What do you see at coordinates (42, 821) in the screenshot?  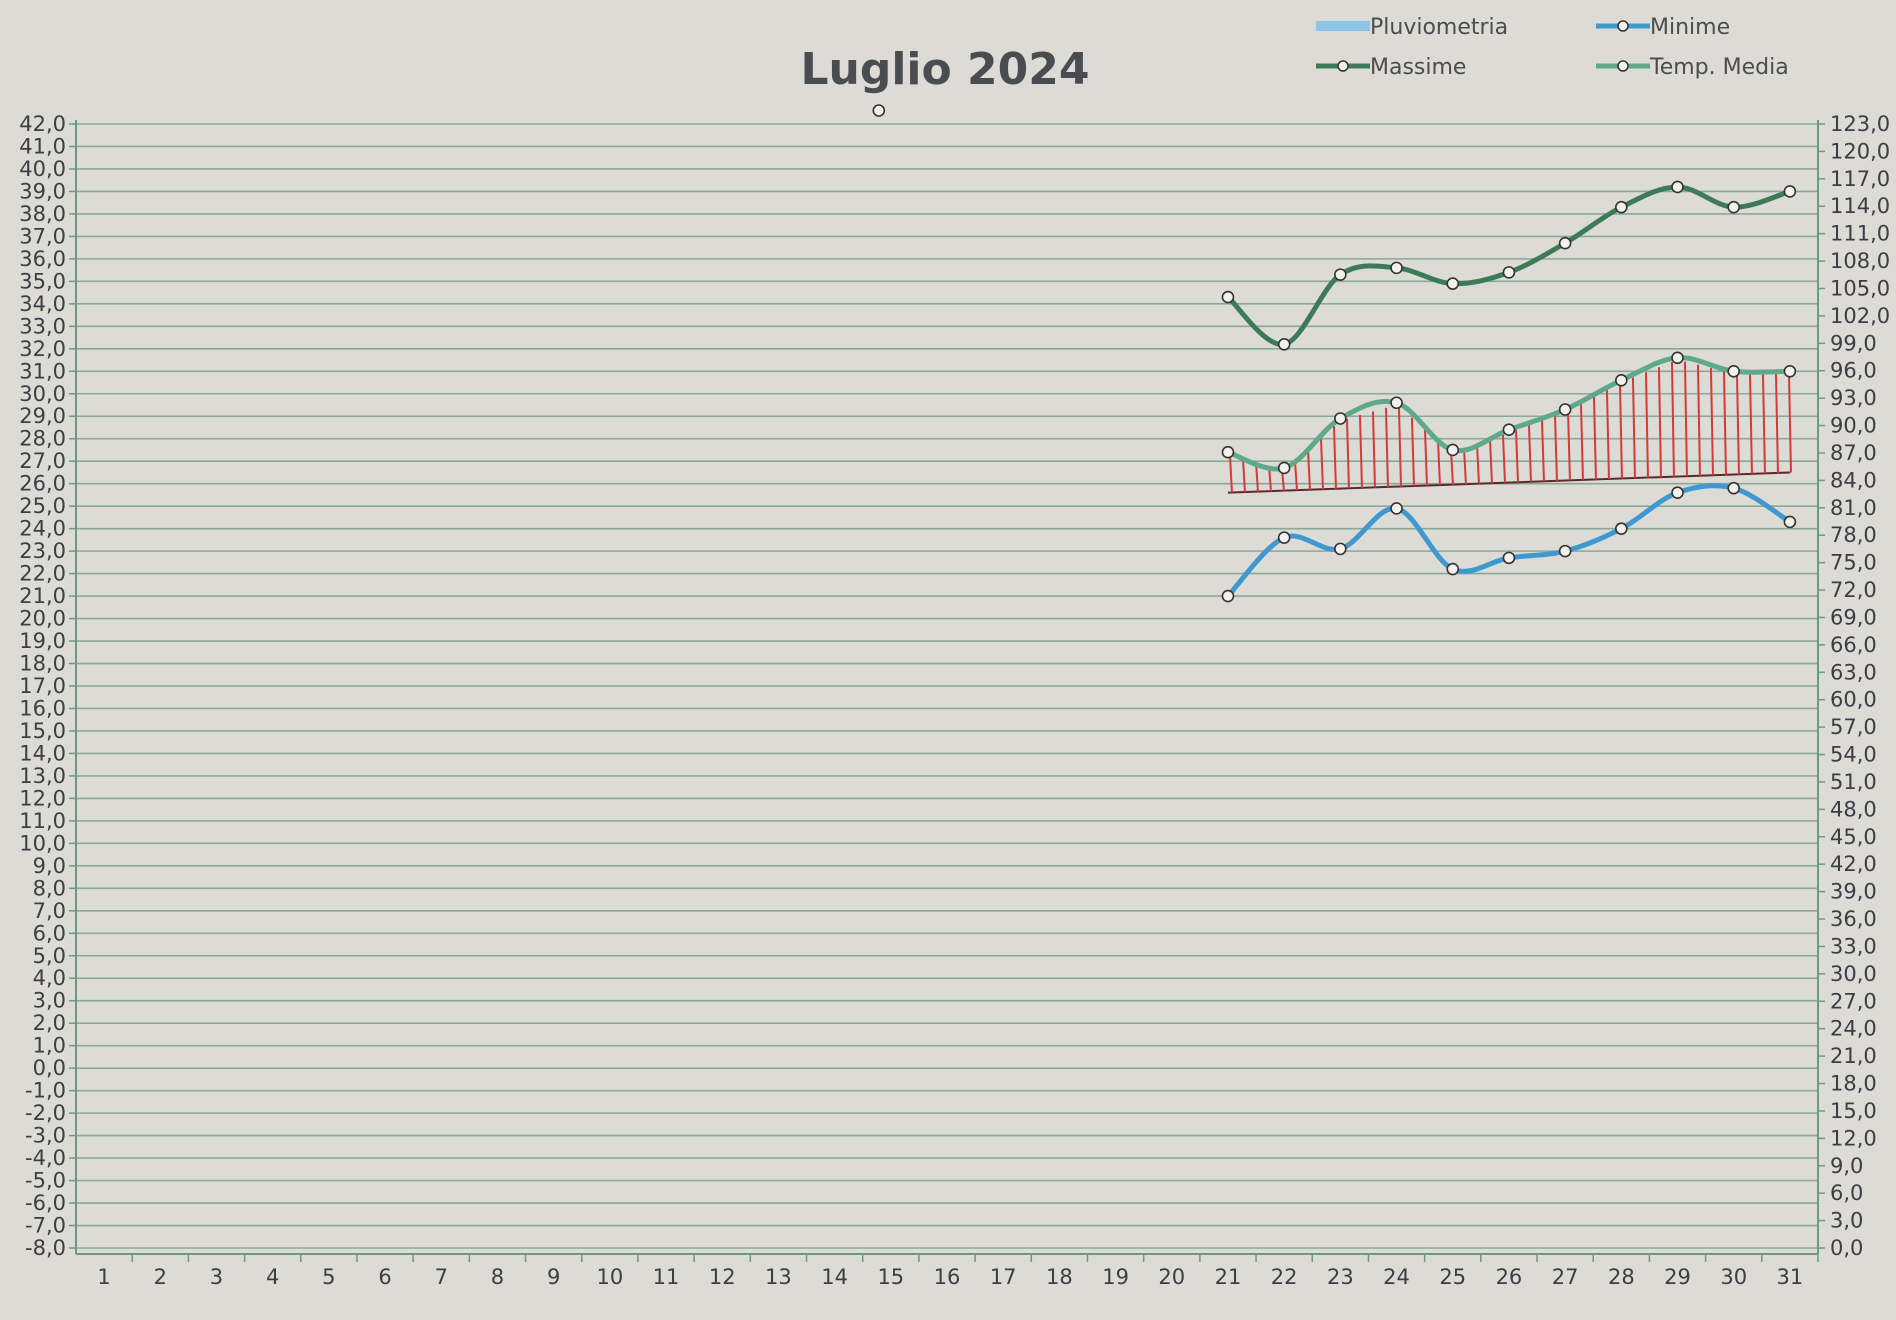 I see `left-tick-label: 11,0` at bounding box center [42, 821].